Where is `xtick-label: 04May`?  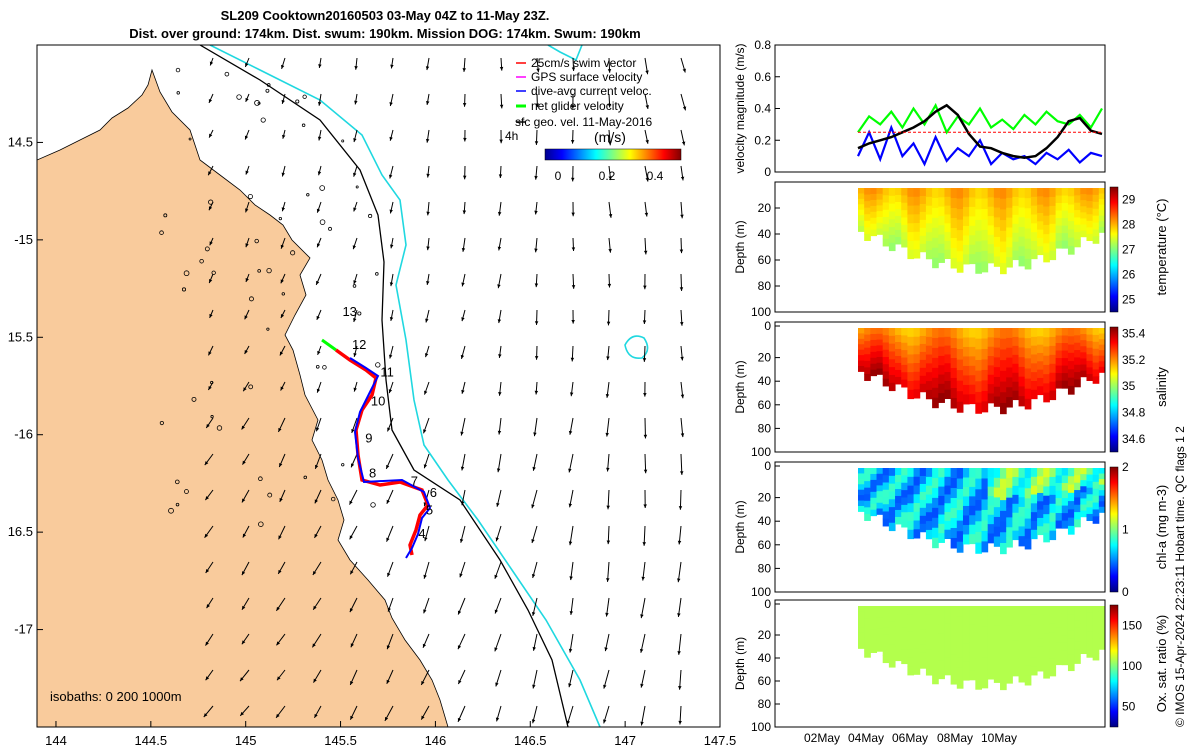 xtick-label: 04May is located at coordinates (866, 738).